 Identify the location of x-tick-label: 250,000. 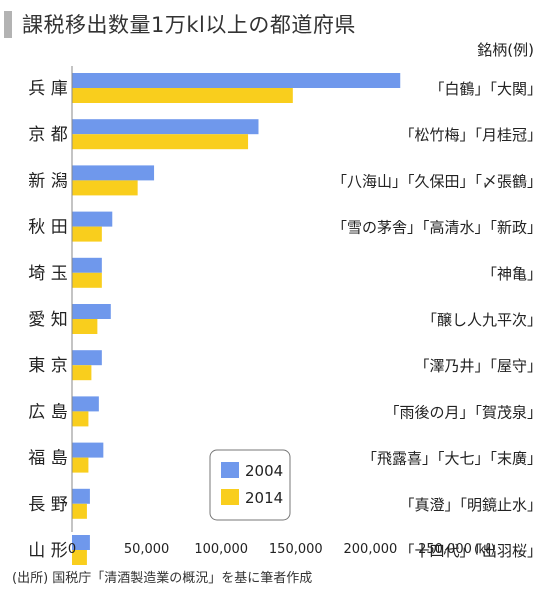
(445, 549).